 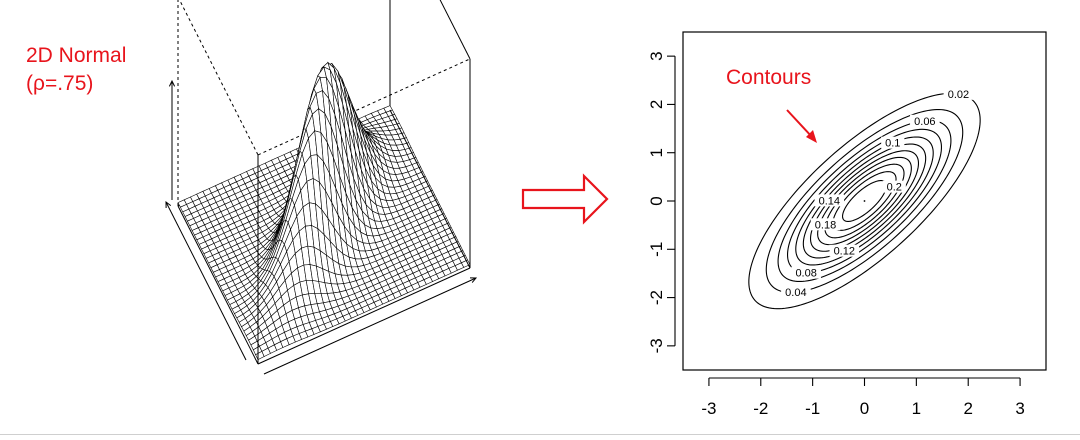 What do you see at coordinates (811, 136) in the screenshot?
I see `contours-pointer-arrowhead` at bounding box center [811, 136].